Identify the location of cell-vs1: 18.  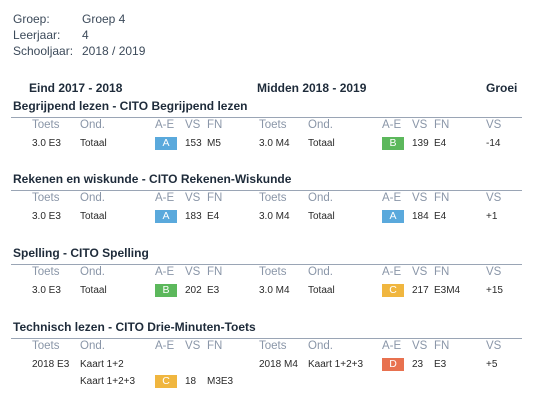
(191, 381).